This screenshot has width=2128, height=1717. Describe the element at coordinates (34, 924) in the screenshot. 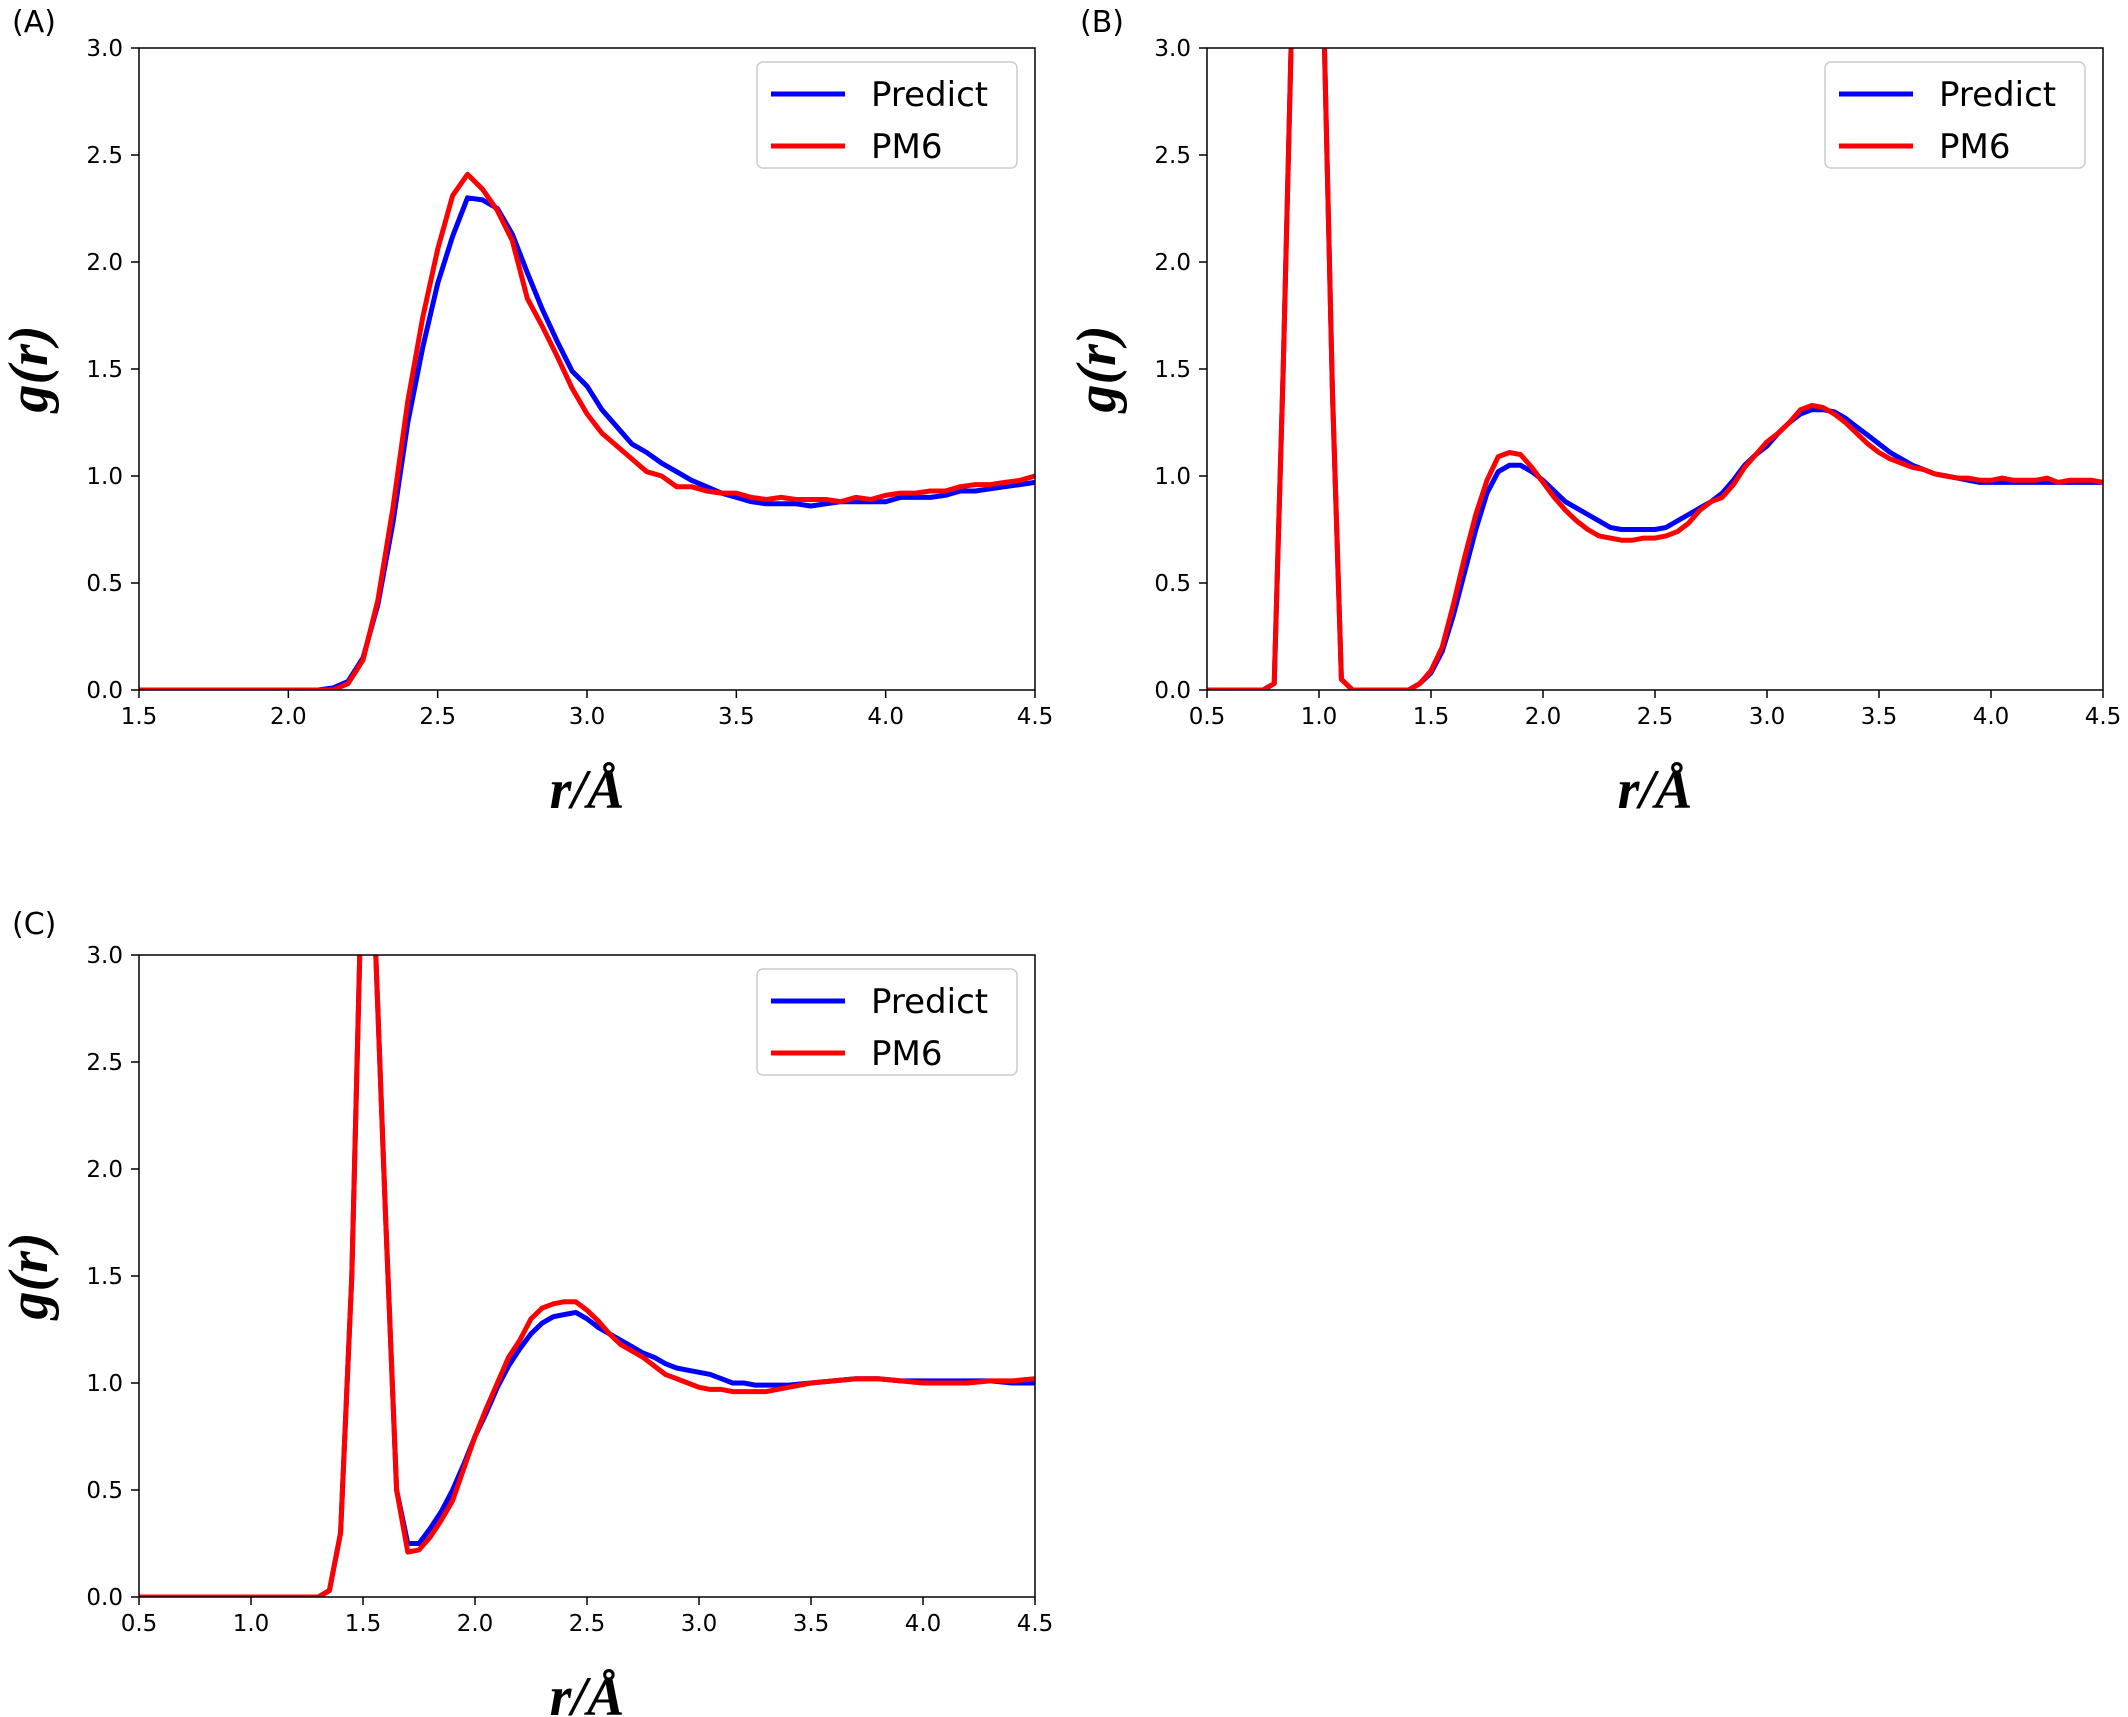

I see `panel-label: (C)` at that location.